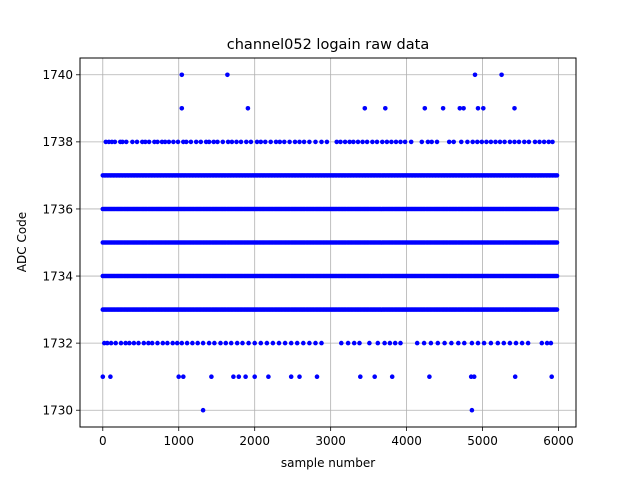  Describe the element at coordinates (103, 441) in the screenshot. I see `x-tick-label: 0` at that location.